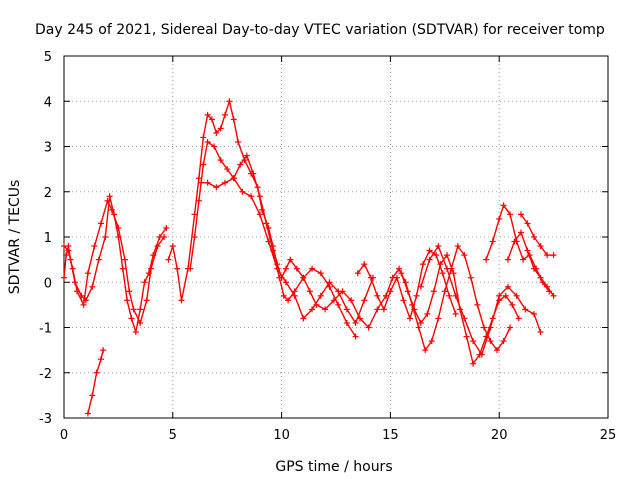 The image size is (640, 480). I want to click on x-tick-label: 15, so click(390, 435).